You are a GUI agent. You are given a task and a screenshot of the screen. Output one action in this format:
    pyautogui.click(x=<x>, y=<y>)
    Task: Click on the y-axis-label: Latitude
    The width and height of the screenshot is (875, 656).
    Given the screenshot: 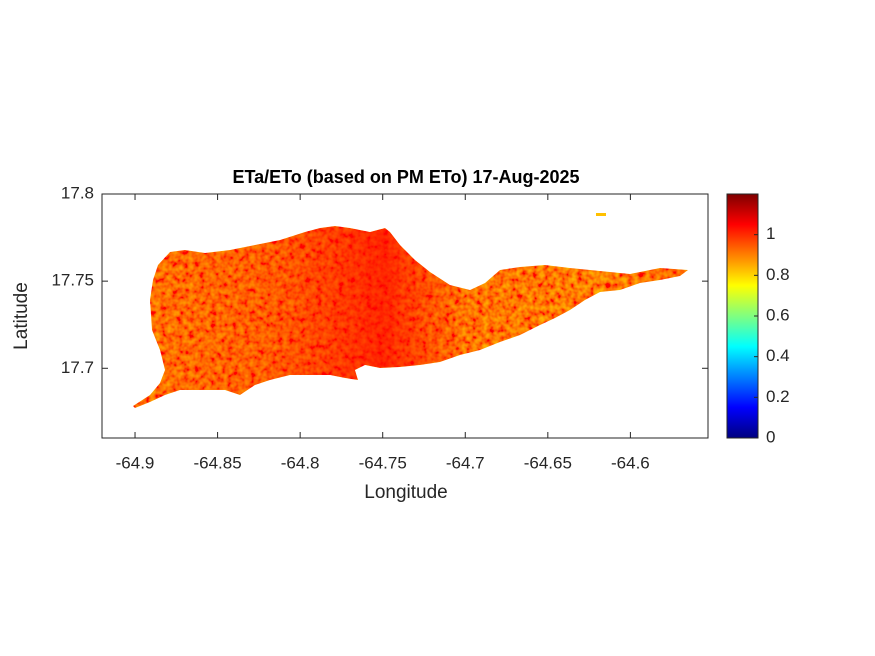 What is the action you would take?
    pyautogui.click(x=21, y=316)
    